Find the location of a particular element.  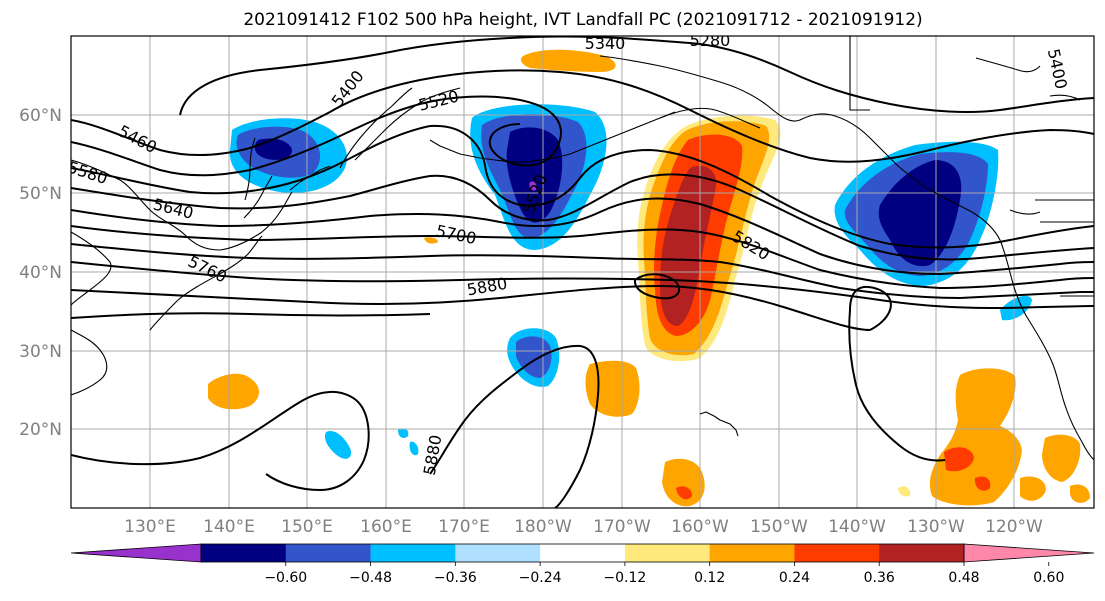

colorbar-frame is located at coordinates (582, 553).